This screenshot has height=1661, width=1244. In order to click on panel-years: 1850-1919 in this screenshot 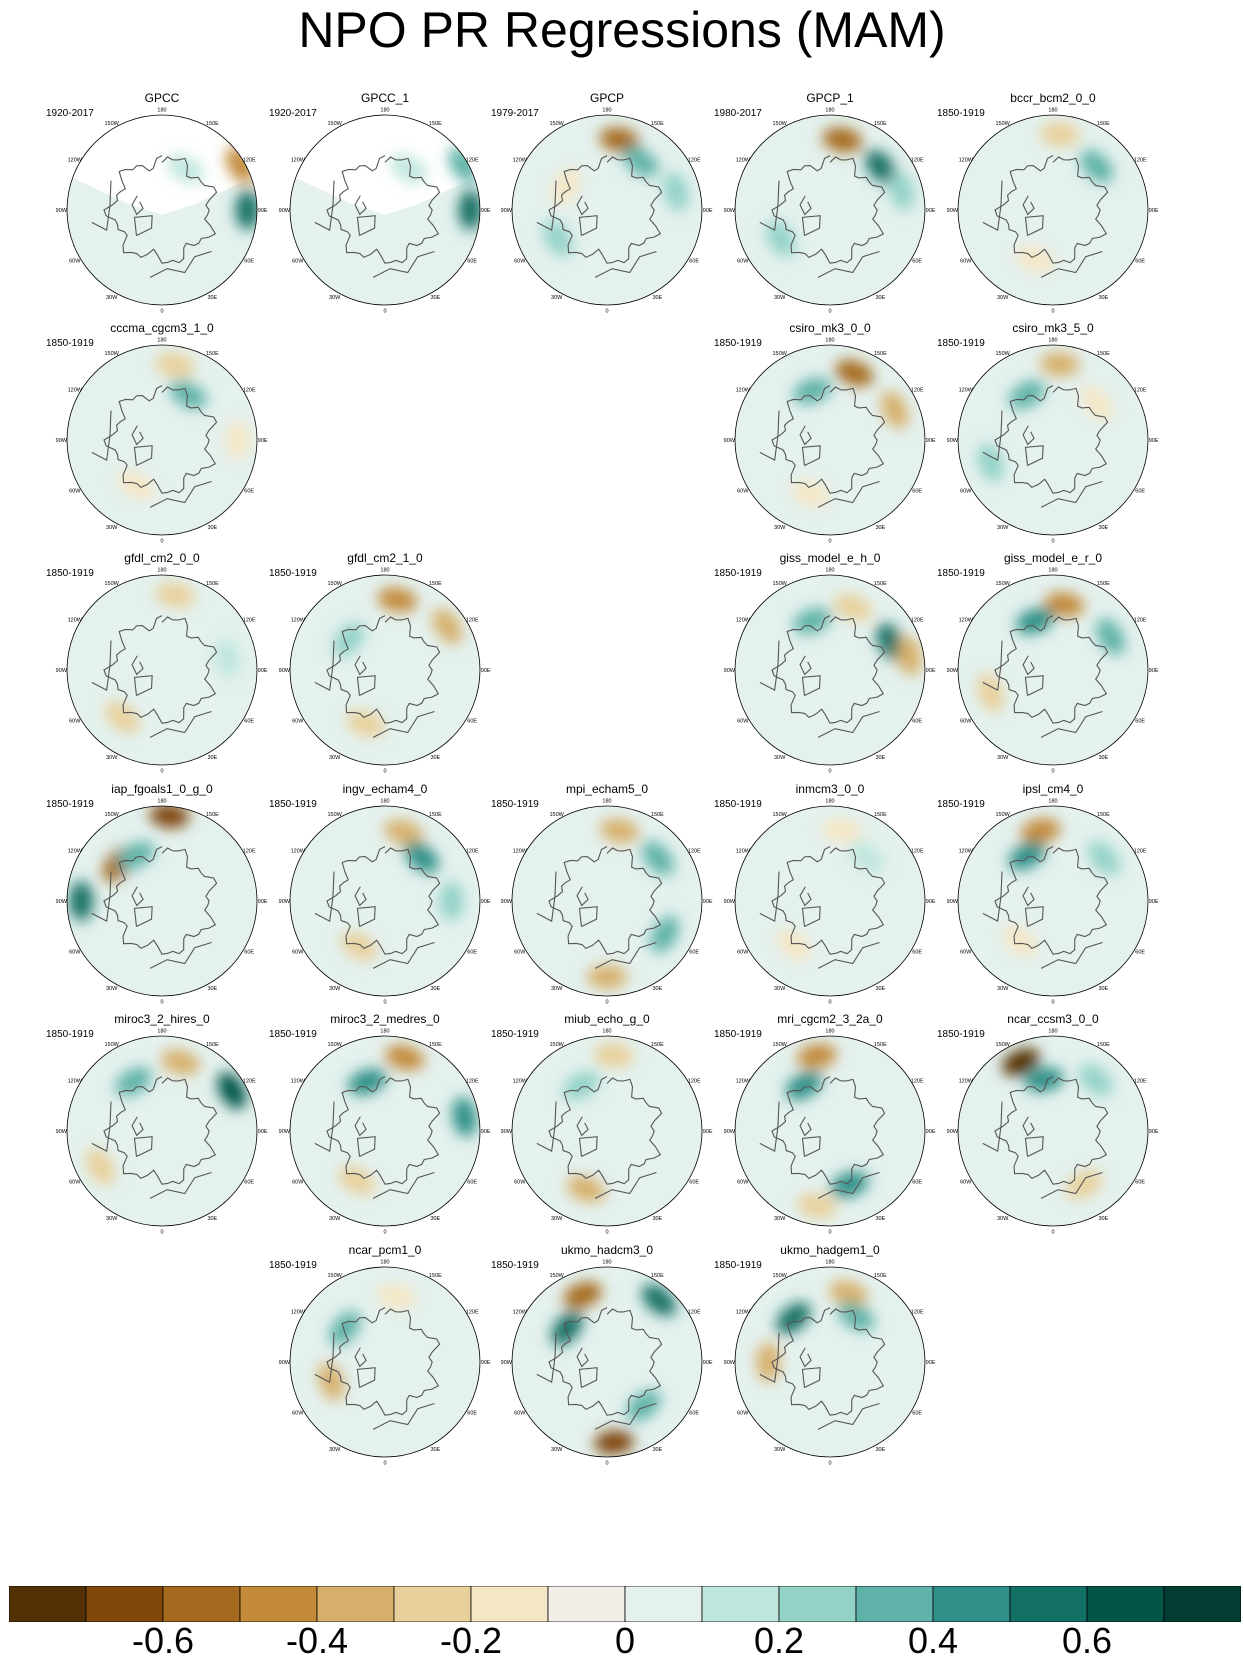, I will do `click(961, 343)`.